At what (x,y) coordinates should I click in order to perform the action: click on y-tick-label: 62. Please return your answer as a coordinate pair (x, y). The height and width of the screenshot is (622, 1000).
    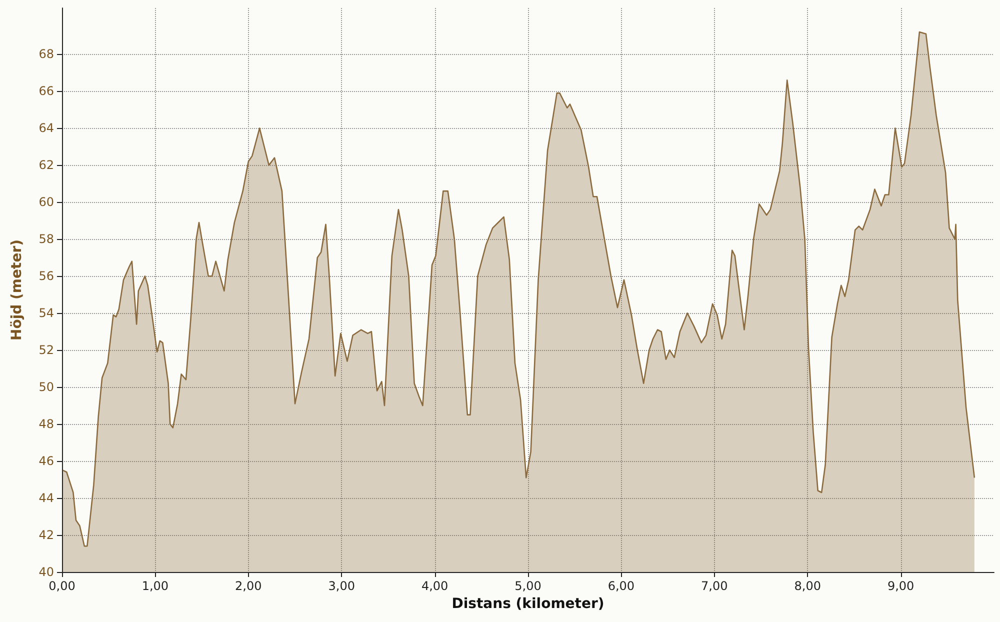
    Looking at the image, I should click on (46, 165).